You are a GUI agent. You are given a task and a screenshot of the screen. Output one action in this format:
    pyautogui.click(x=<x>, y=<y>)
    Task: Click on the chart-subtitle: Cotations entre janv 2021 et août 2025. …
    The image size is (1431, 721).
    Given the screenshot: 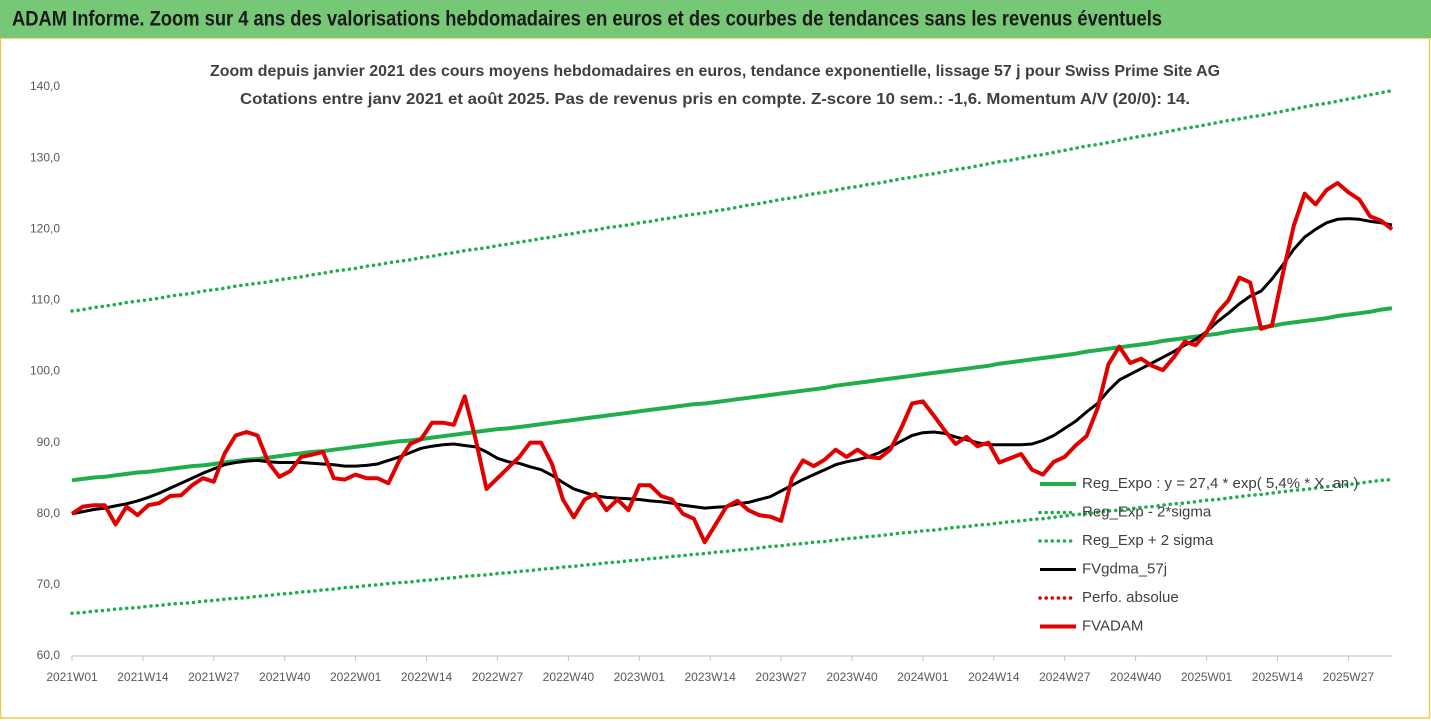 What is the action you would take?
    pyautogui.click(x=715, y=99)
    